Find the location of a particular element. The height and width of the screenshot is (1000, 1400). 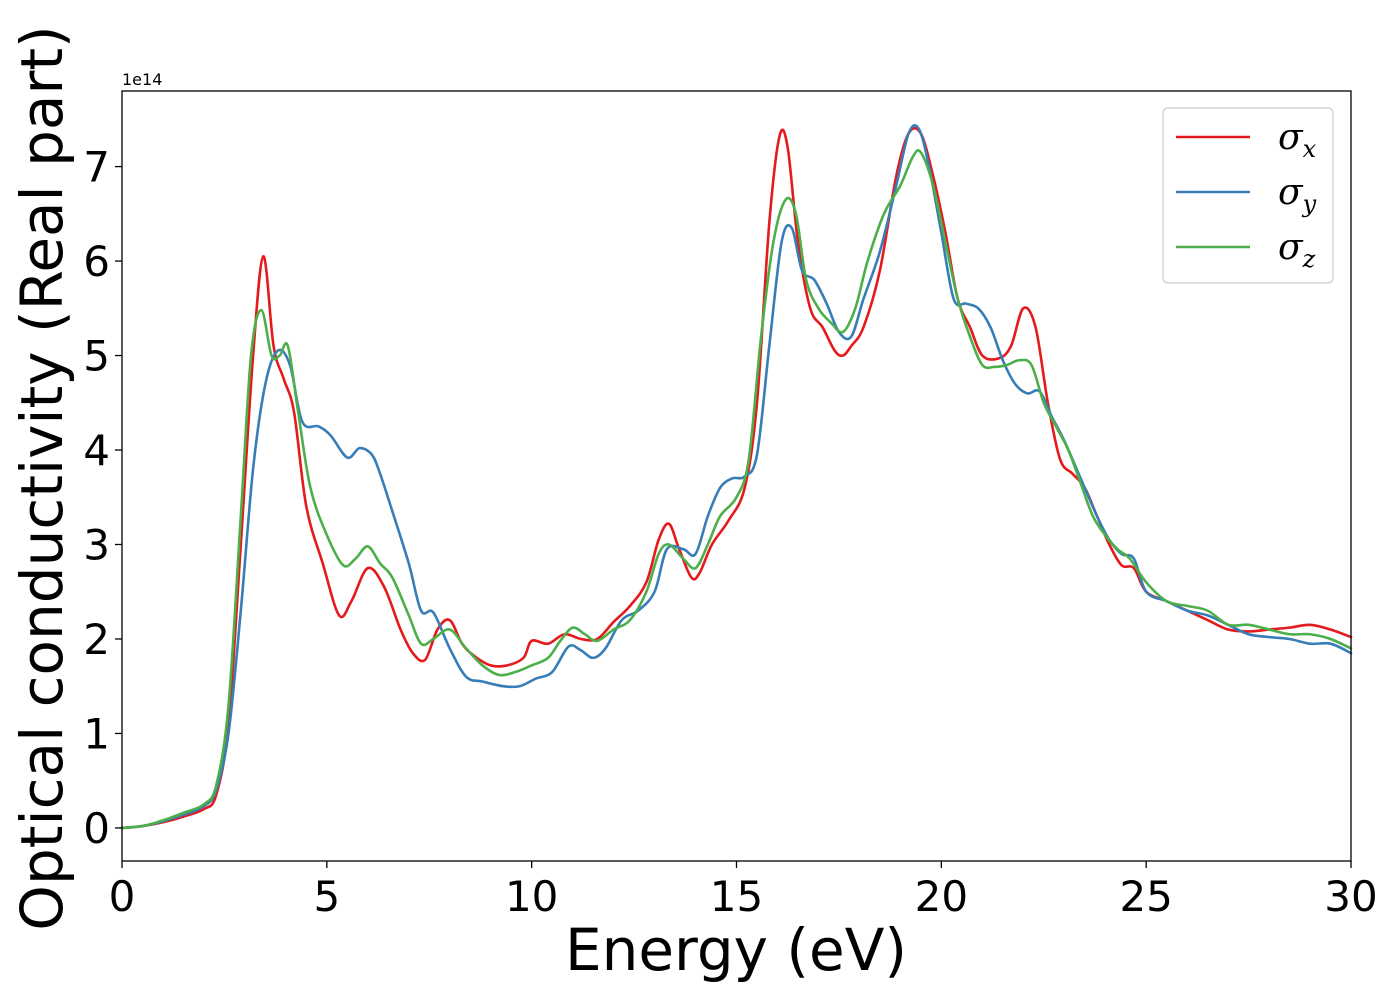

y-tick-label: 6 is located at coordinates (96, 261).